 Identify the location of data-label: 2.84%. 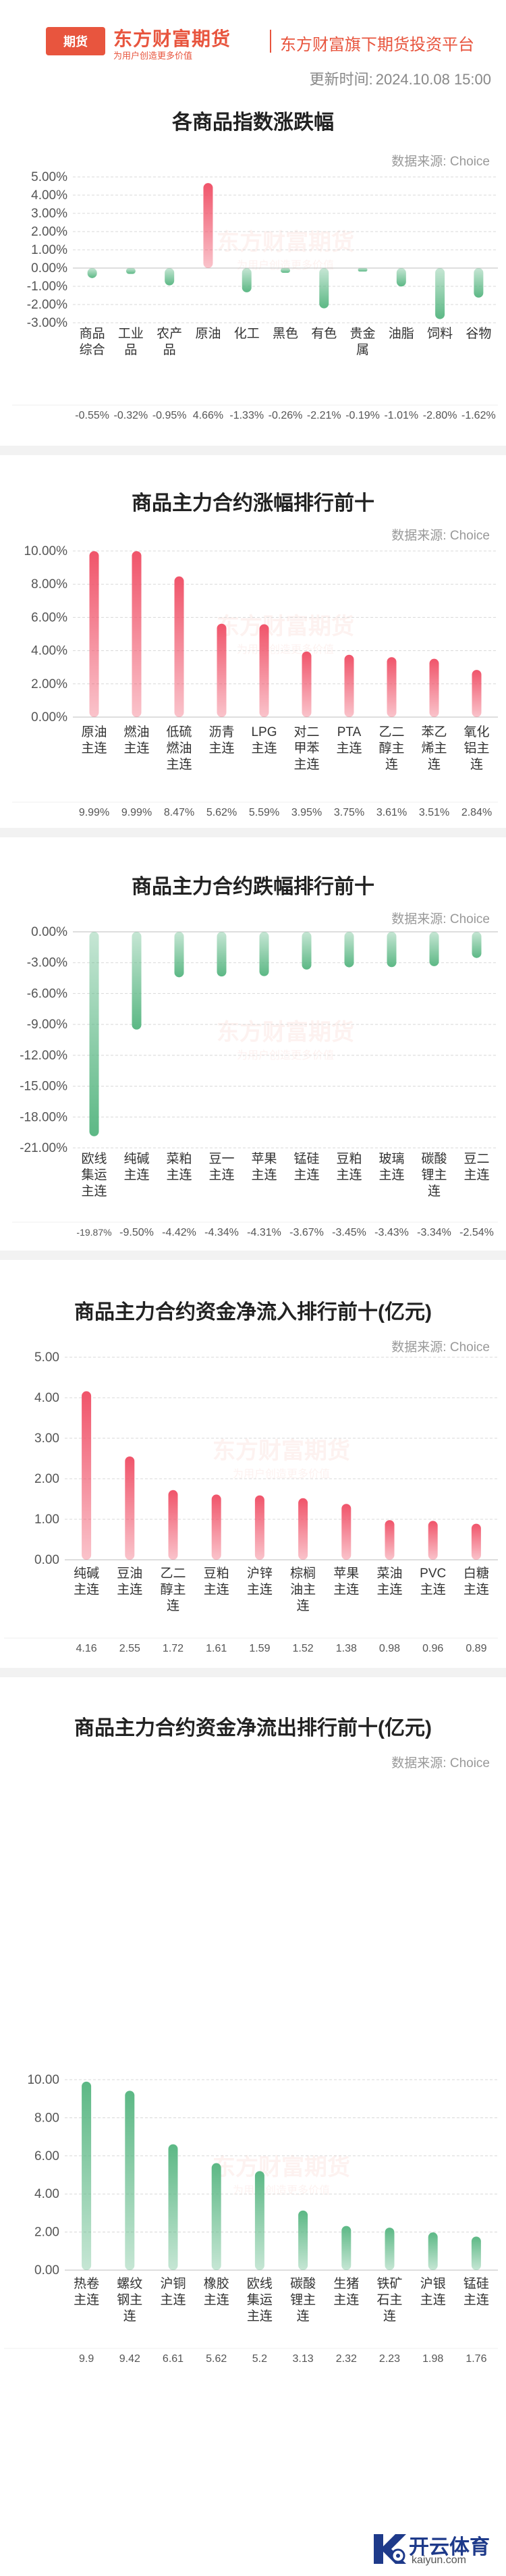
(476, 812).